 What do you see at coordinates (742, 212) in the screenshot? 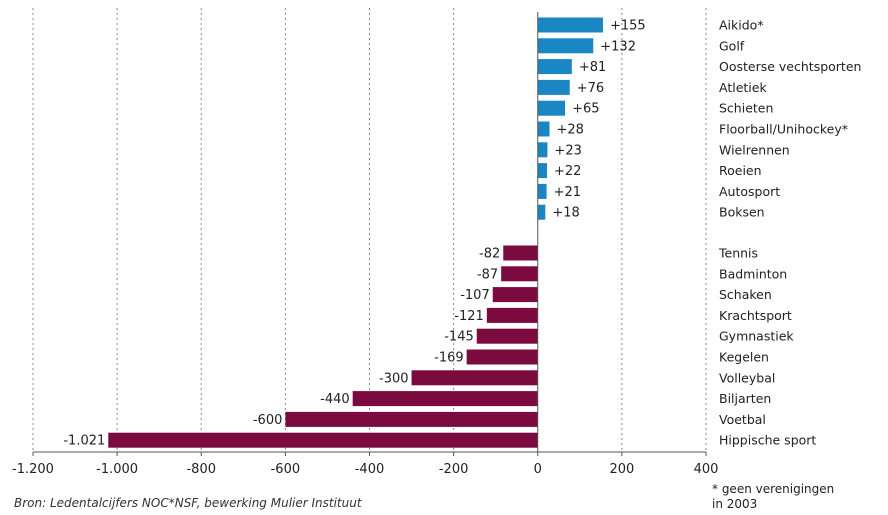
I see `category-label: Boksen` at bounding box center [742, 212].